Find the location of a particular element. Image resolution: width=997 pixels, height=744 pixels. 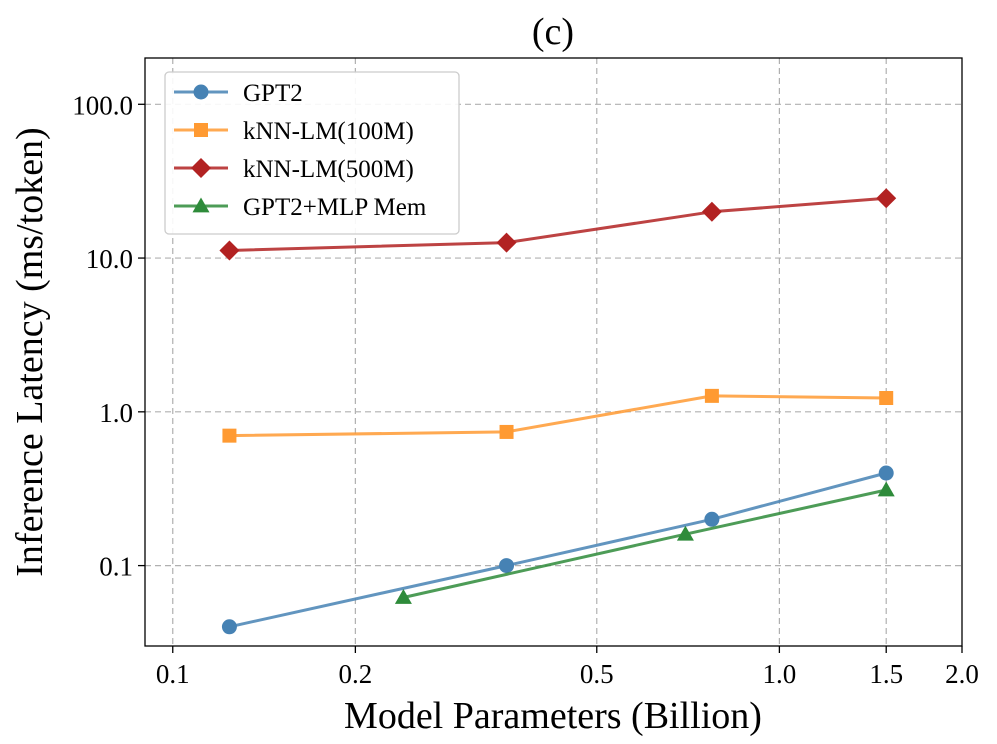

series-line-gpt2-mlp-mem is located at coordinates (644, 543).